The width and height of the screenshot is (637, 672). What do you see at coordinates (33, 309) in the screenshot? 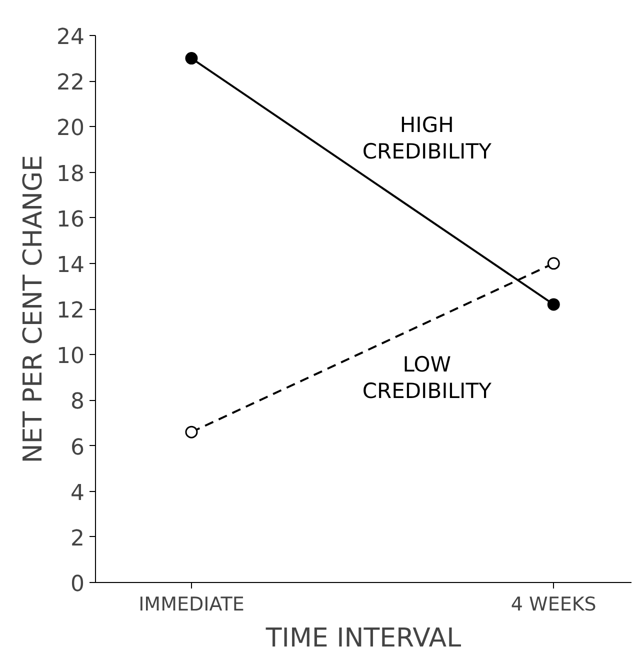
I see `y-axis-title: NET PER CENT CHANGE` at bounding box center [33, 309].